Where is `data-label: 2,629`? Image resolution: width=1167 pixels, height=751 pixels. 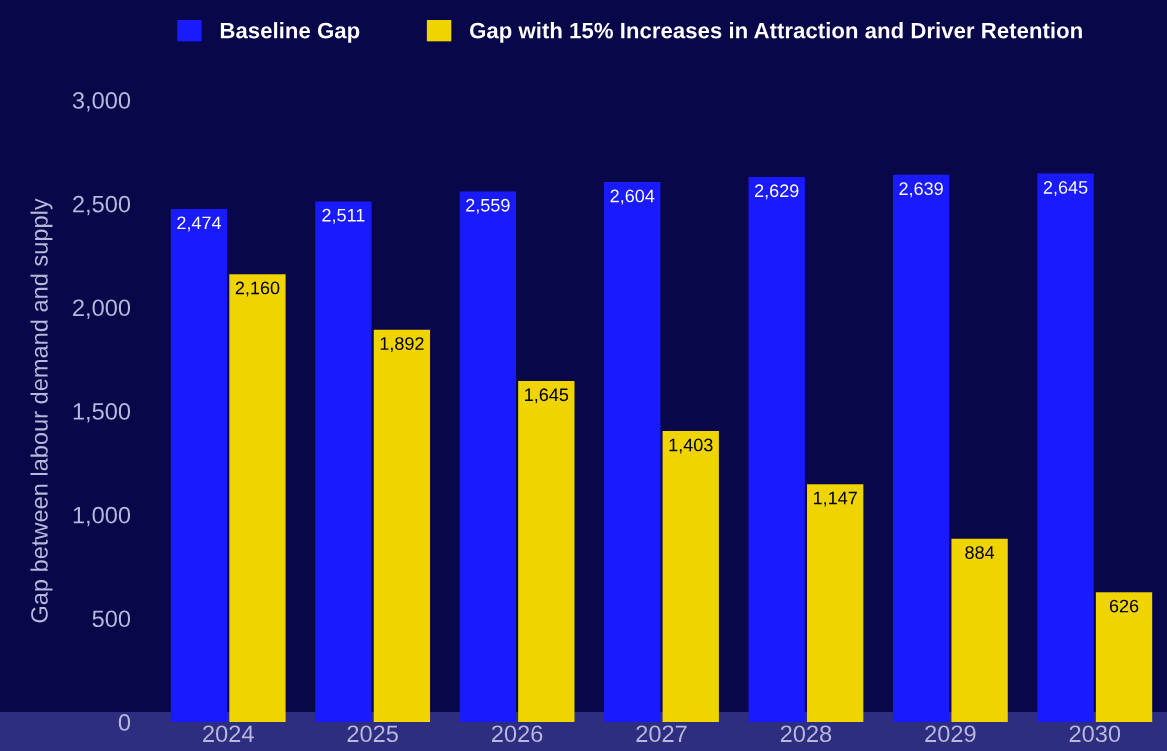
data-label: 2,629 is located at coordinates (777, 192).